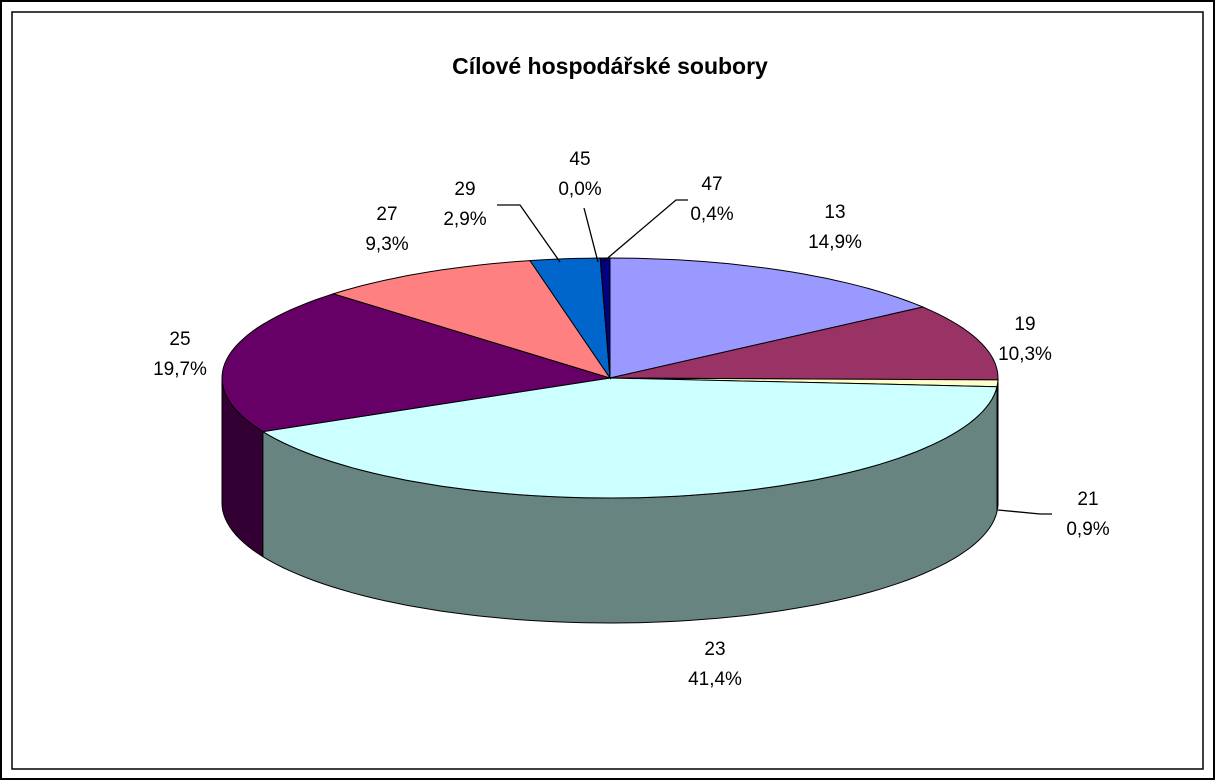  I want to click on value-label: 0,0%, so click(579, 189).